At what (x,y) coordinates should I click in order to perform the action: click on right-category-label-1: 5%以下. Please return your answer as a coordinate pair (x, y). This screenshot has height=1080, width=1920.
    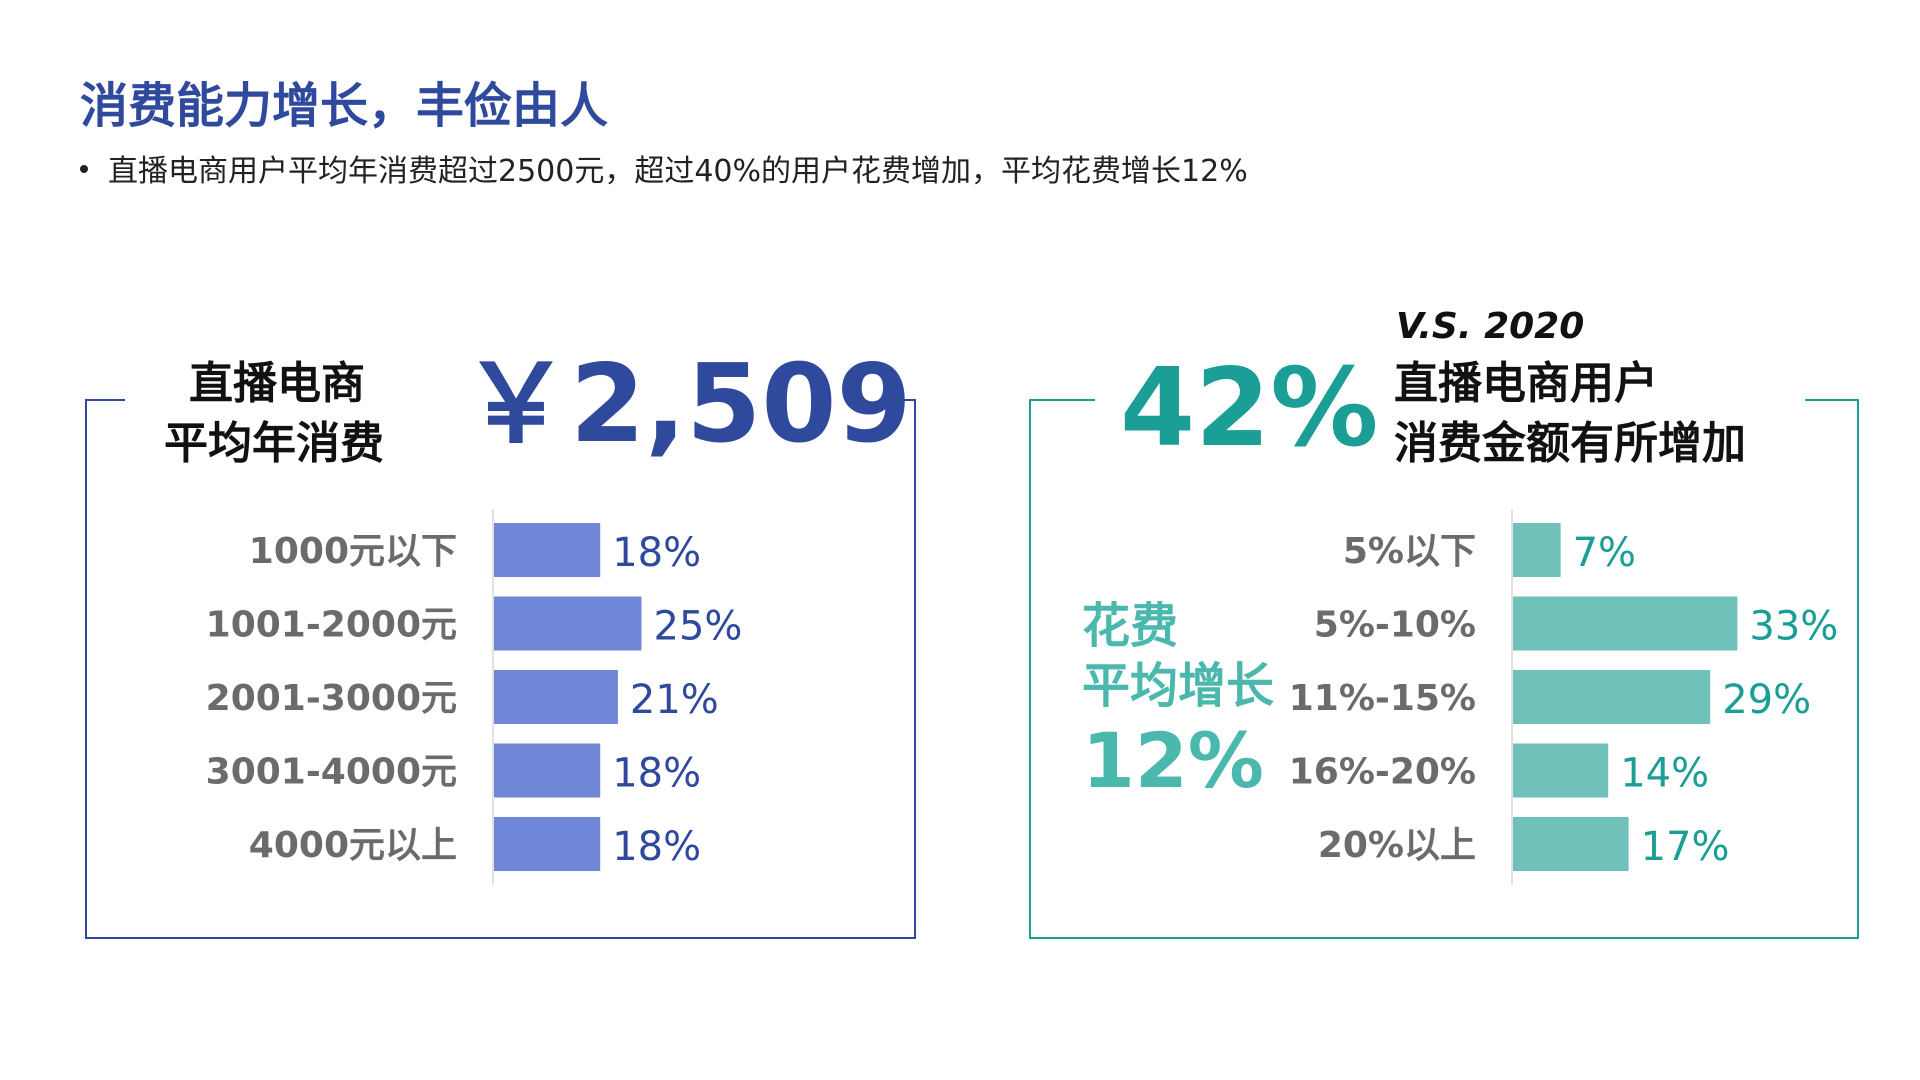
    Looking at the image, I should click on (1409, 551).